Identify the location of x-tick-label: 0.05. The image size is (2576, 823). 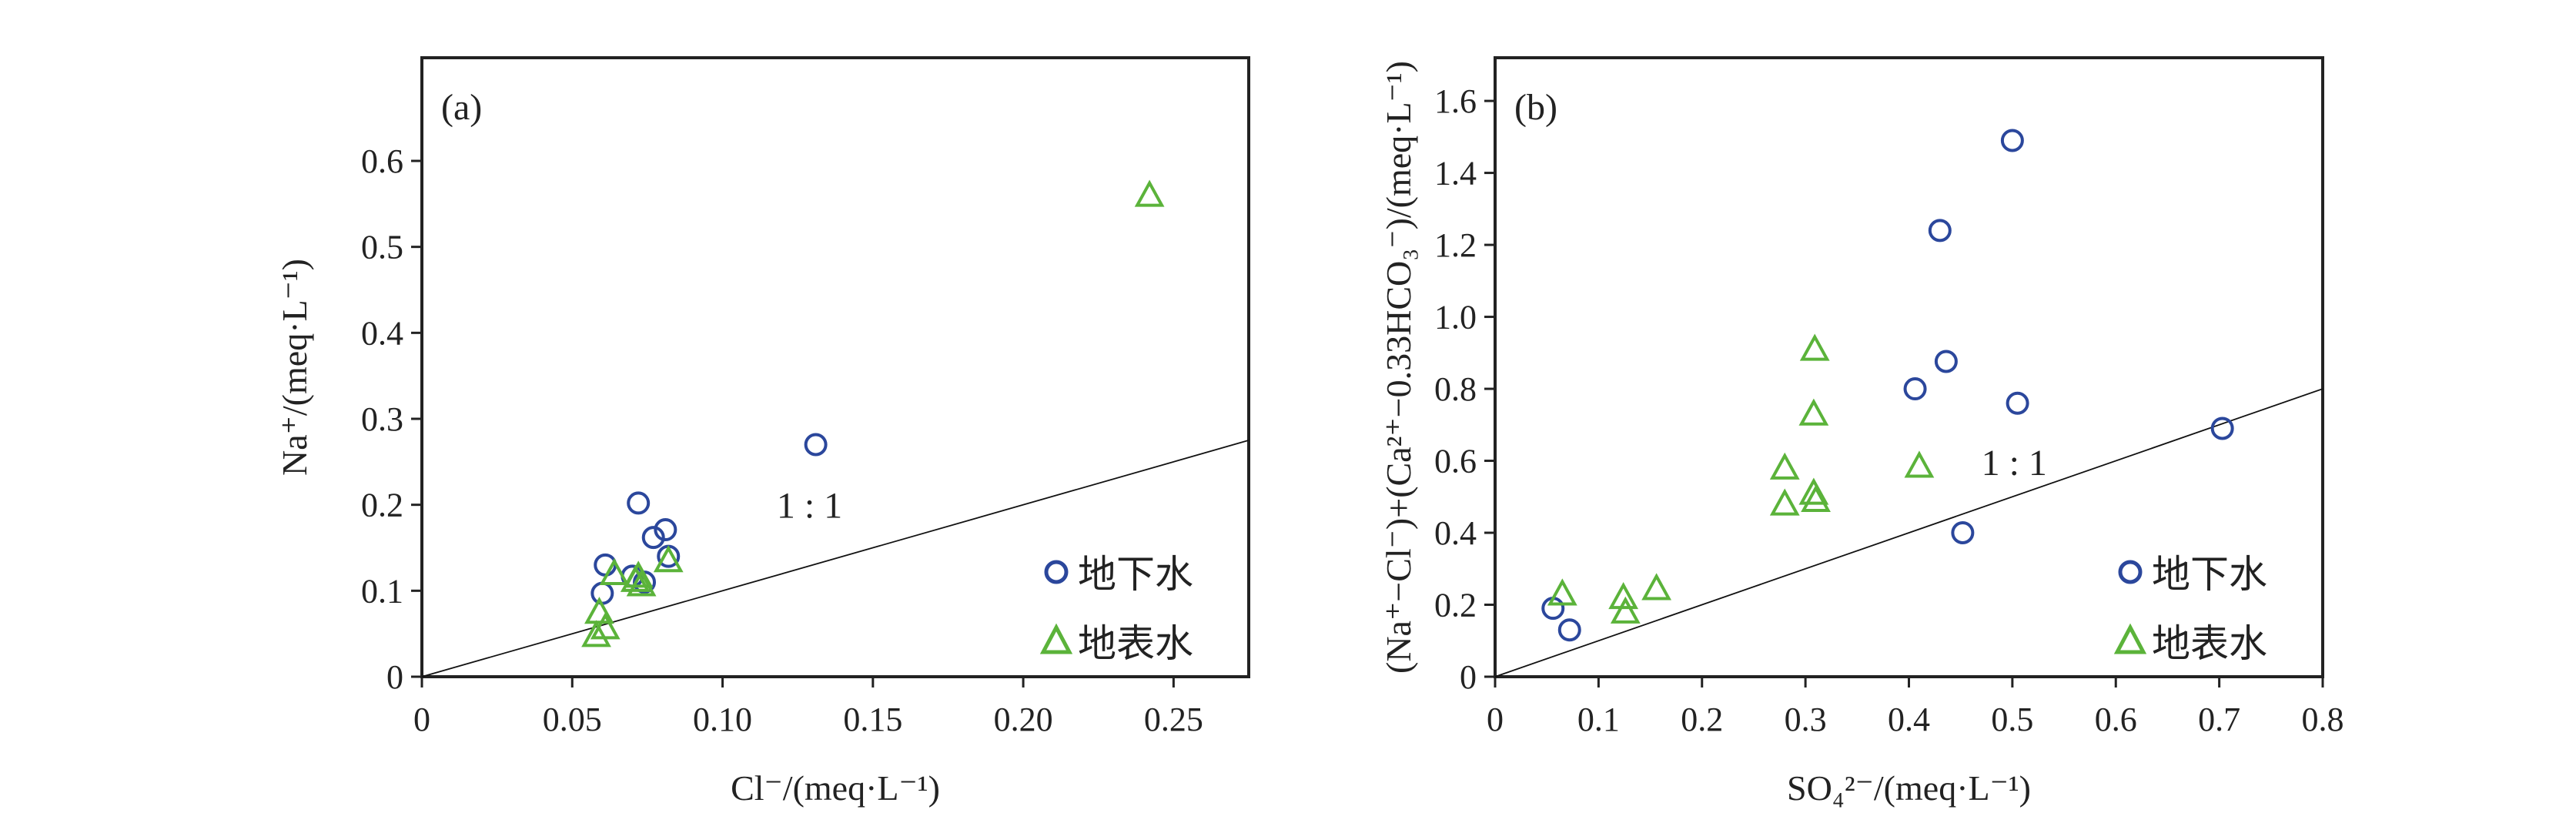
(572, 720).